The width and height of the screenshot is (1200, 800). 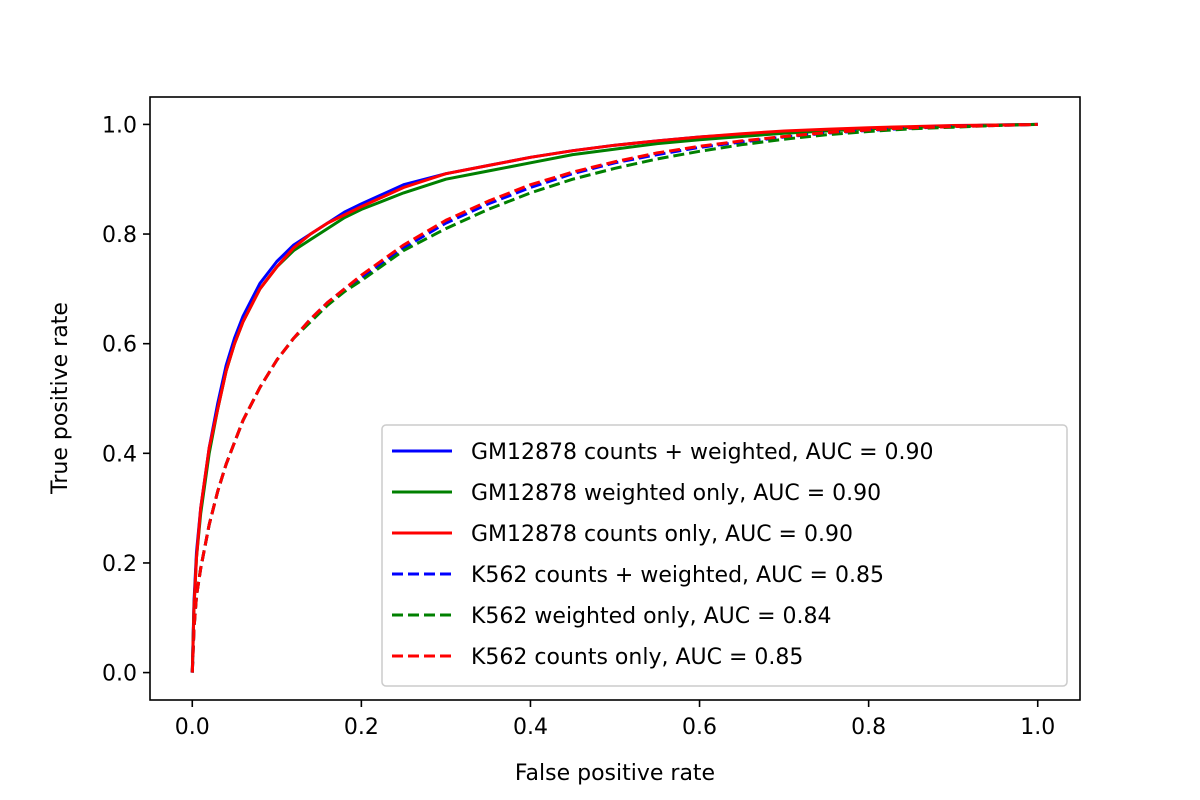 I want to click on x-tick-label: 0.6, so click(x=699, y=727).